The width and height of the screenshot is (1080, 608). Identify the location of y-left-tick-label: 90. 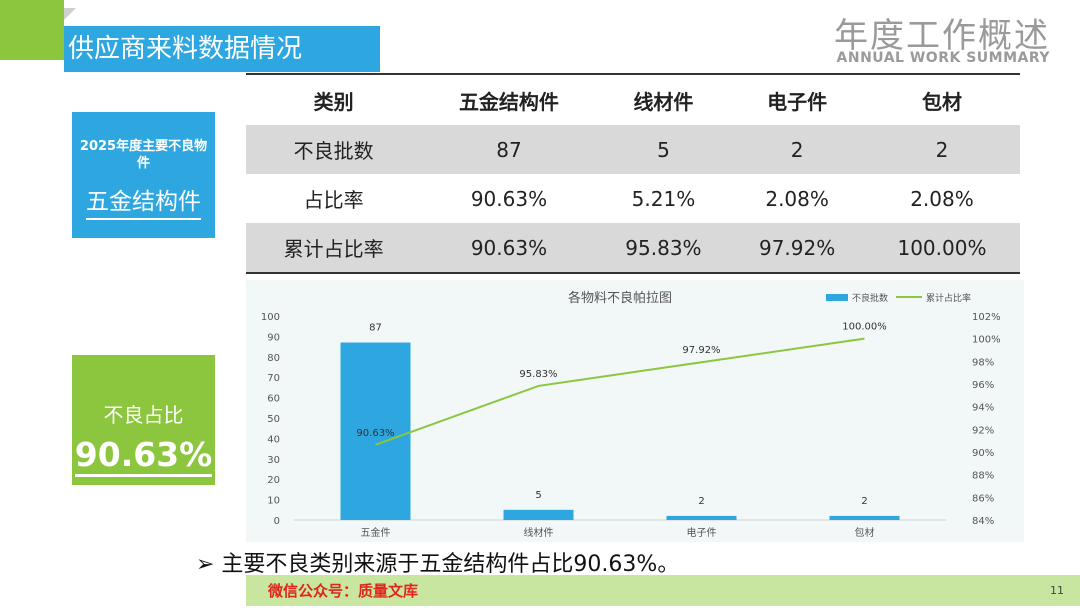
(273, 337).